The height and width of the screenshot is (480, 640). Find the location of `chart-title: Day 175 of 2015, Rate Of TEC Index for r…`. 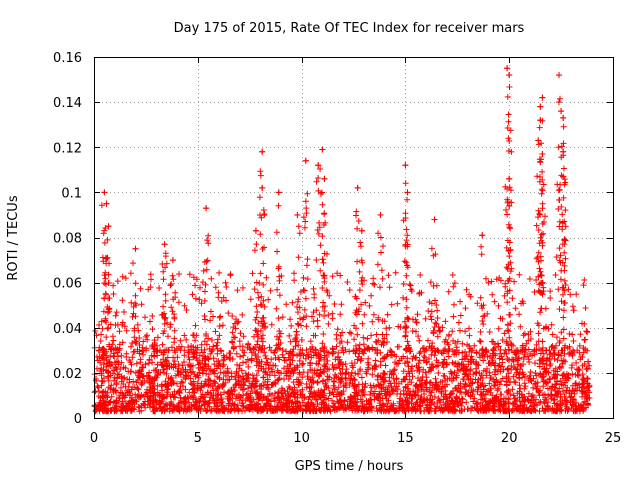

chart-title: Day 175 of 2015, Rate Of TEC Index for r… is located at coordinates (349, 28).